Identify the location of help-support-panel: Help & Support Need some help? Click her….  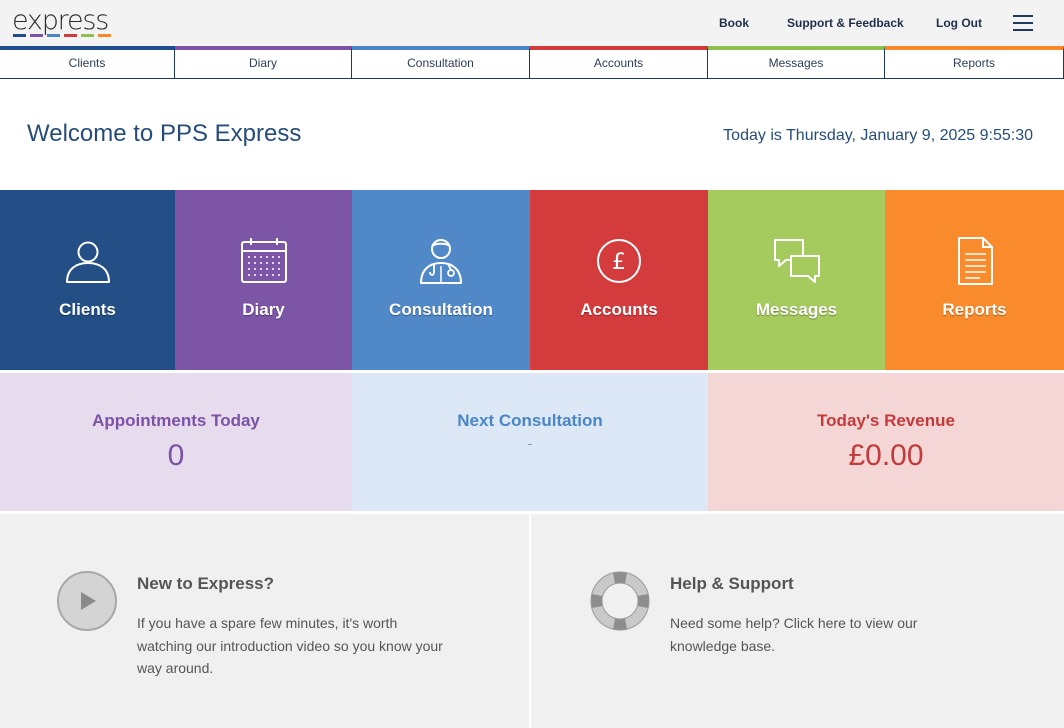
(797, 621).